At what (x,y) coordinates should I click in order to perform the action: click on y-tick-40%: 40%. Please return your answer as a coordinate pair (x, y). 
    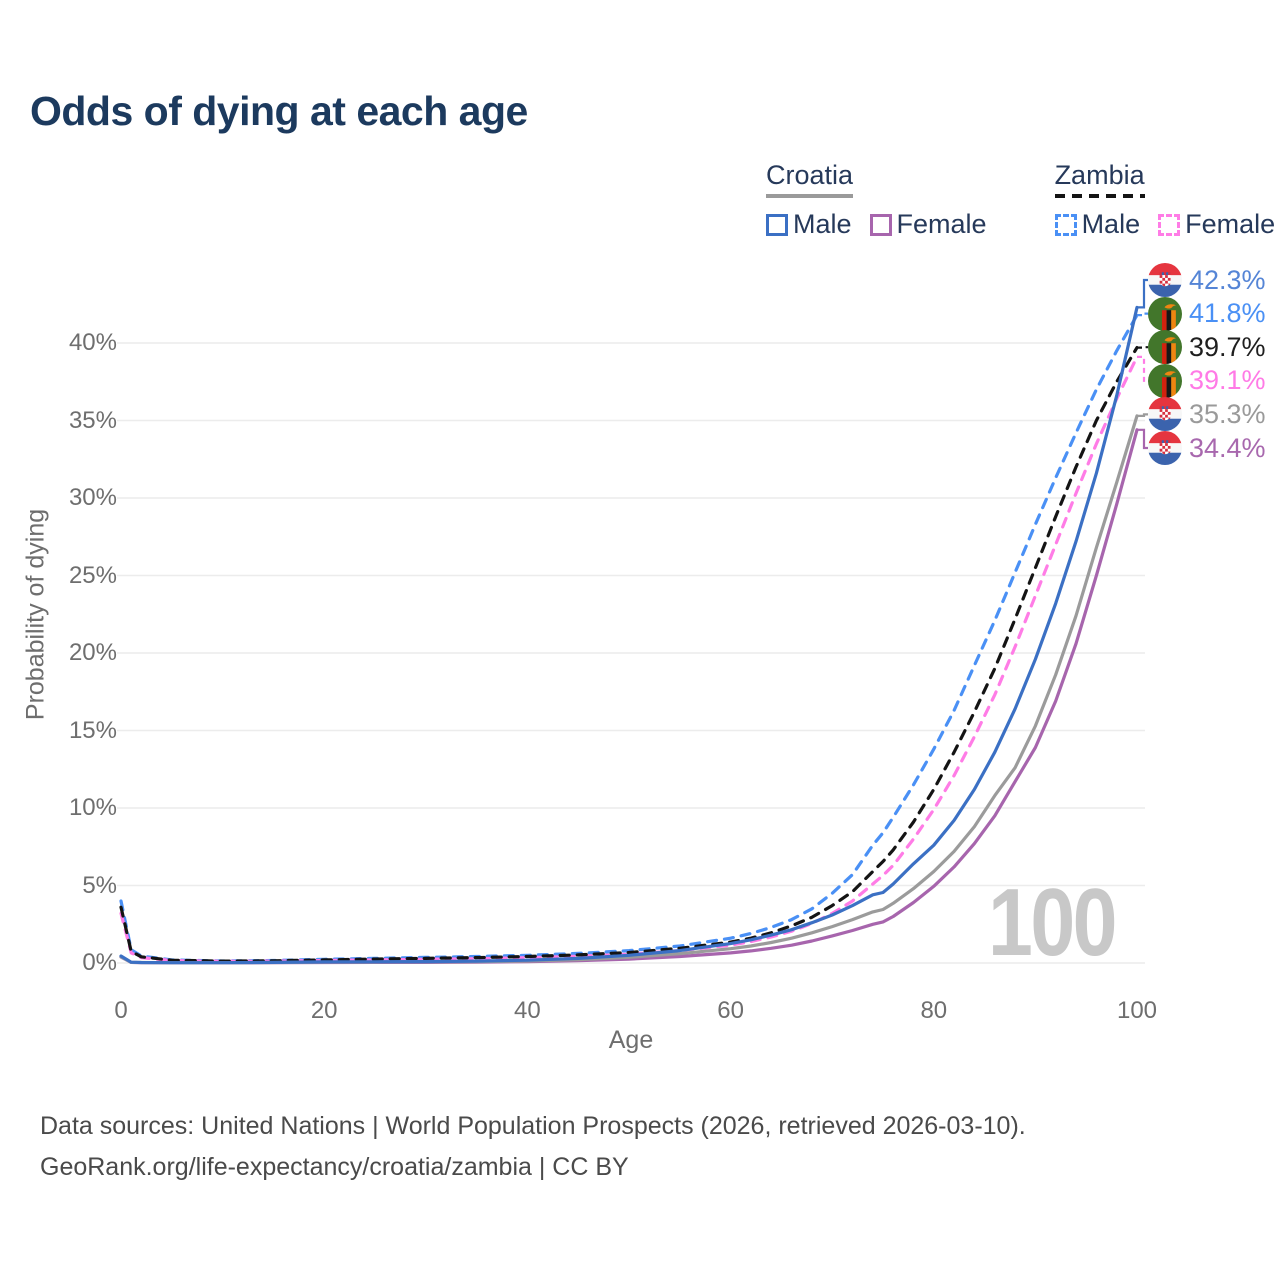
    Looking at the image, I should click on (92, 342).